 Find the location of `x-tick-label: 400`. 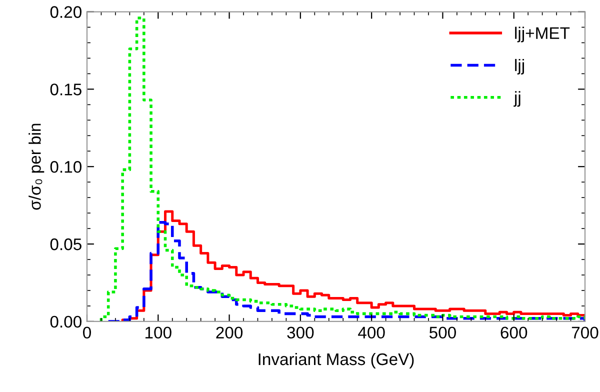

x-tick-label: 400 is located at coordinates (371, 332).